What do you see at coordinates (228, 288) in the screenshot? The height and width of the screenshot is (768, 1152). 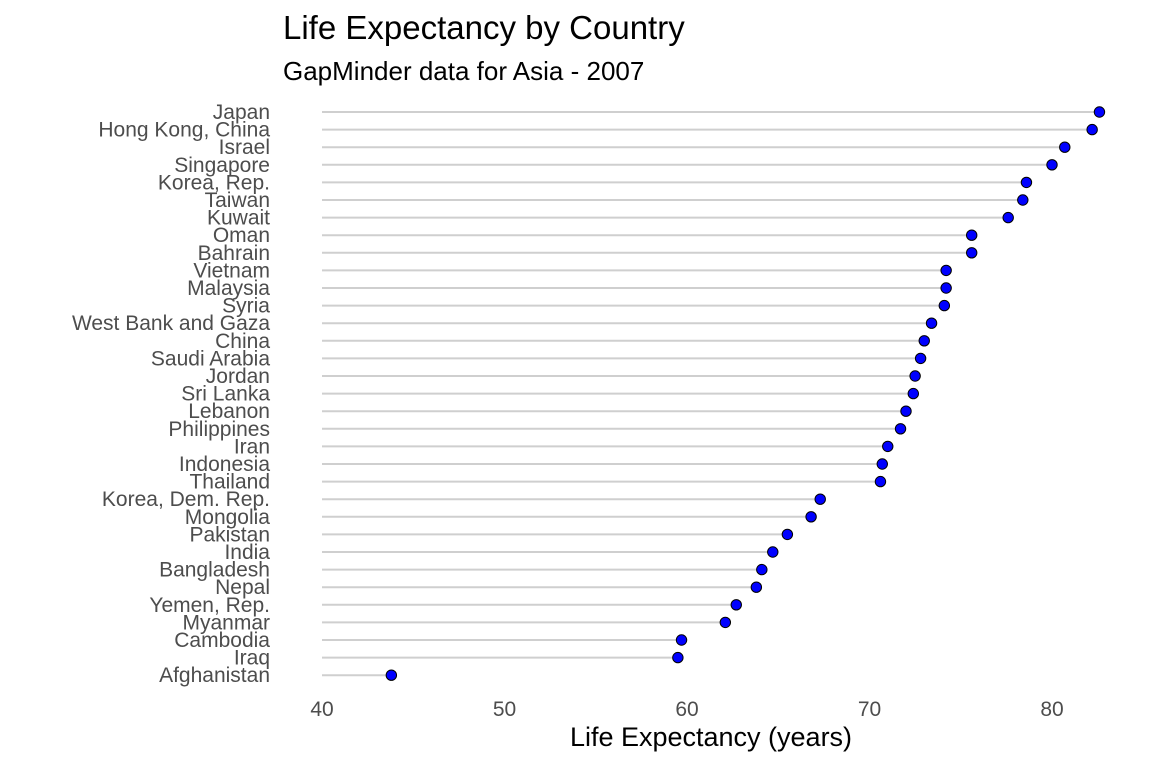 I see `y-tick-label: Malaysia` at bounding box center [228, 288].